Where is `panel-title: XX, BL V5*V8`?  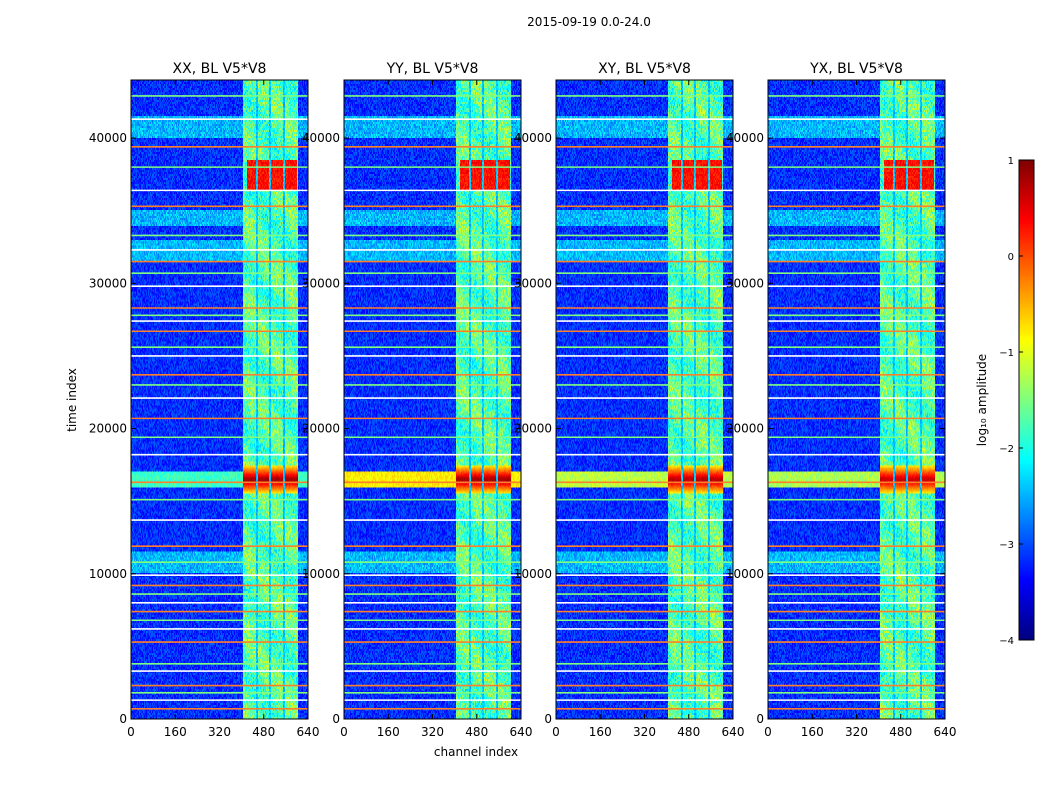 panel-title: XX, BL V5*V8 is located at coordinates (220, 69).